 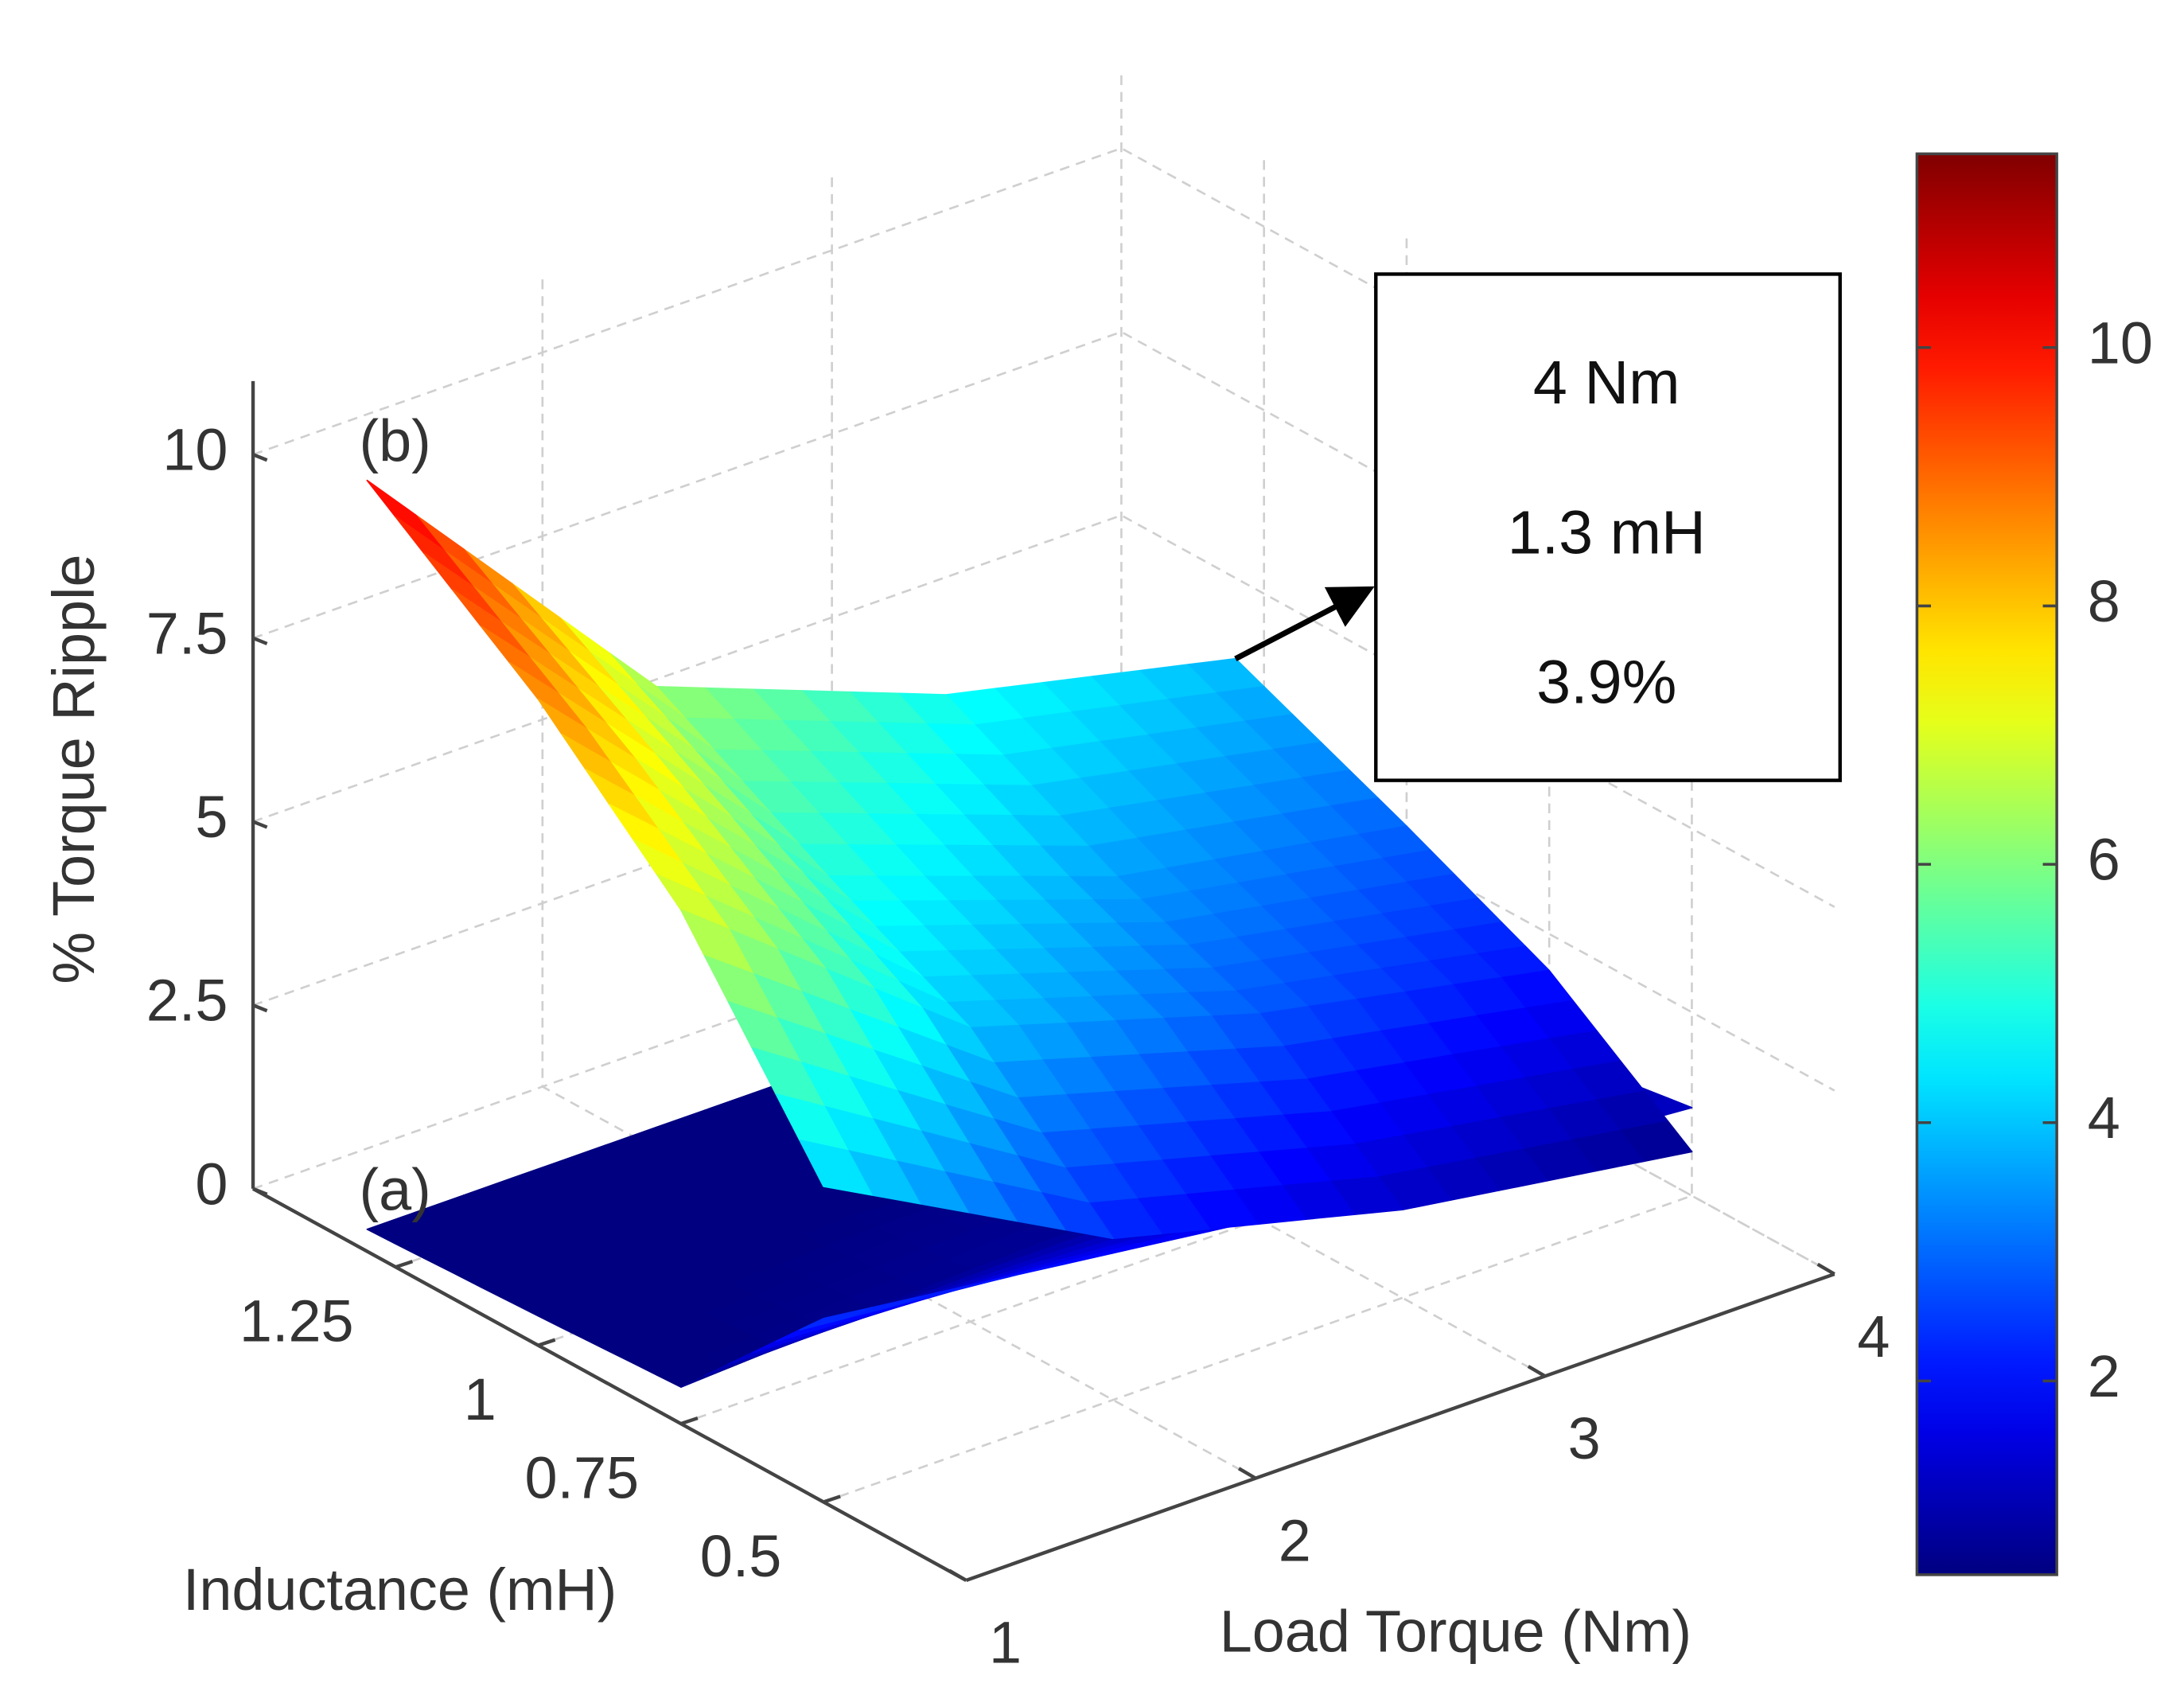 What do you see at coordinates (2104, 1376) in the screenshot?
I see `colorbar-tick-label: 2` at bounding box center [2104, 1376].